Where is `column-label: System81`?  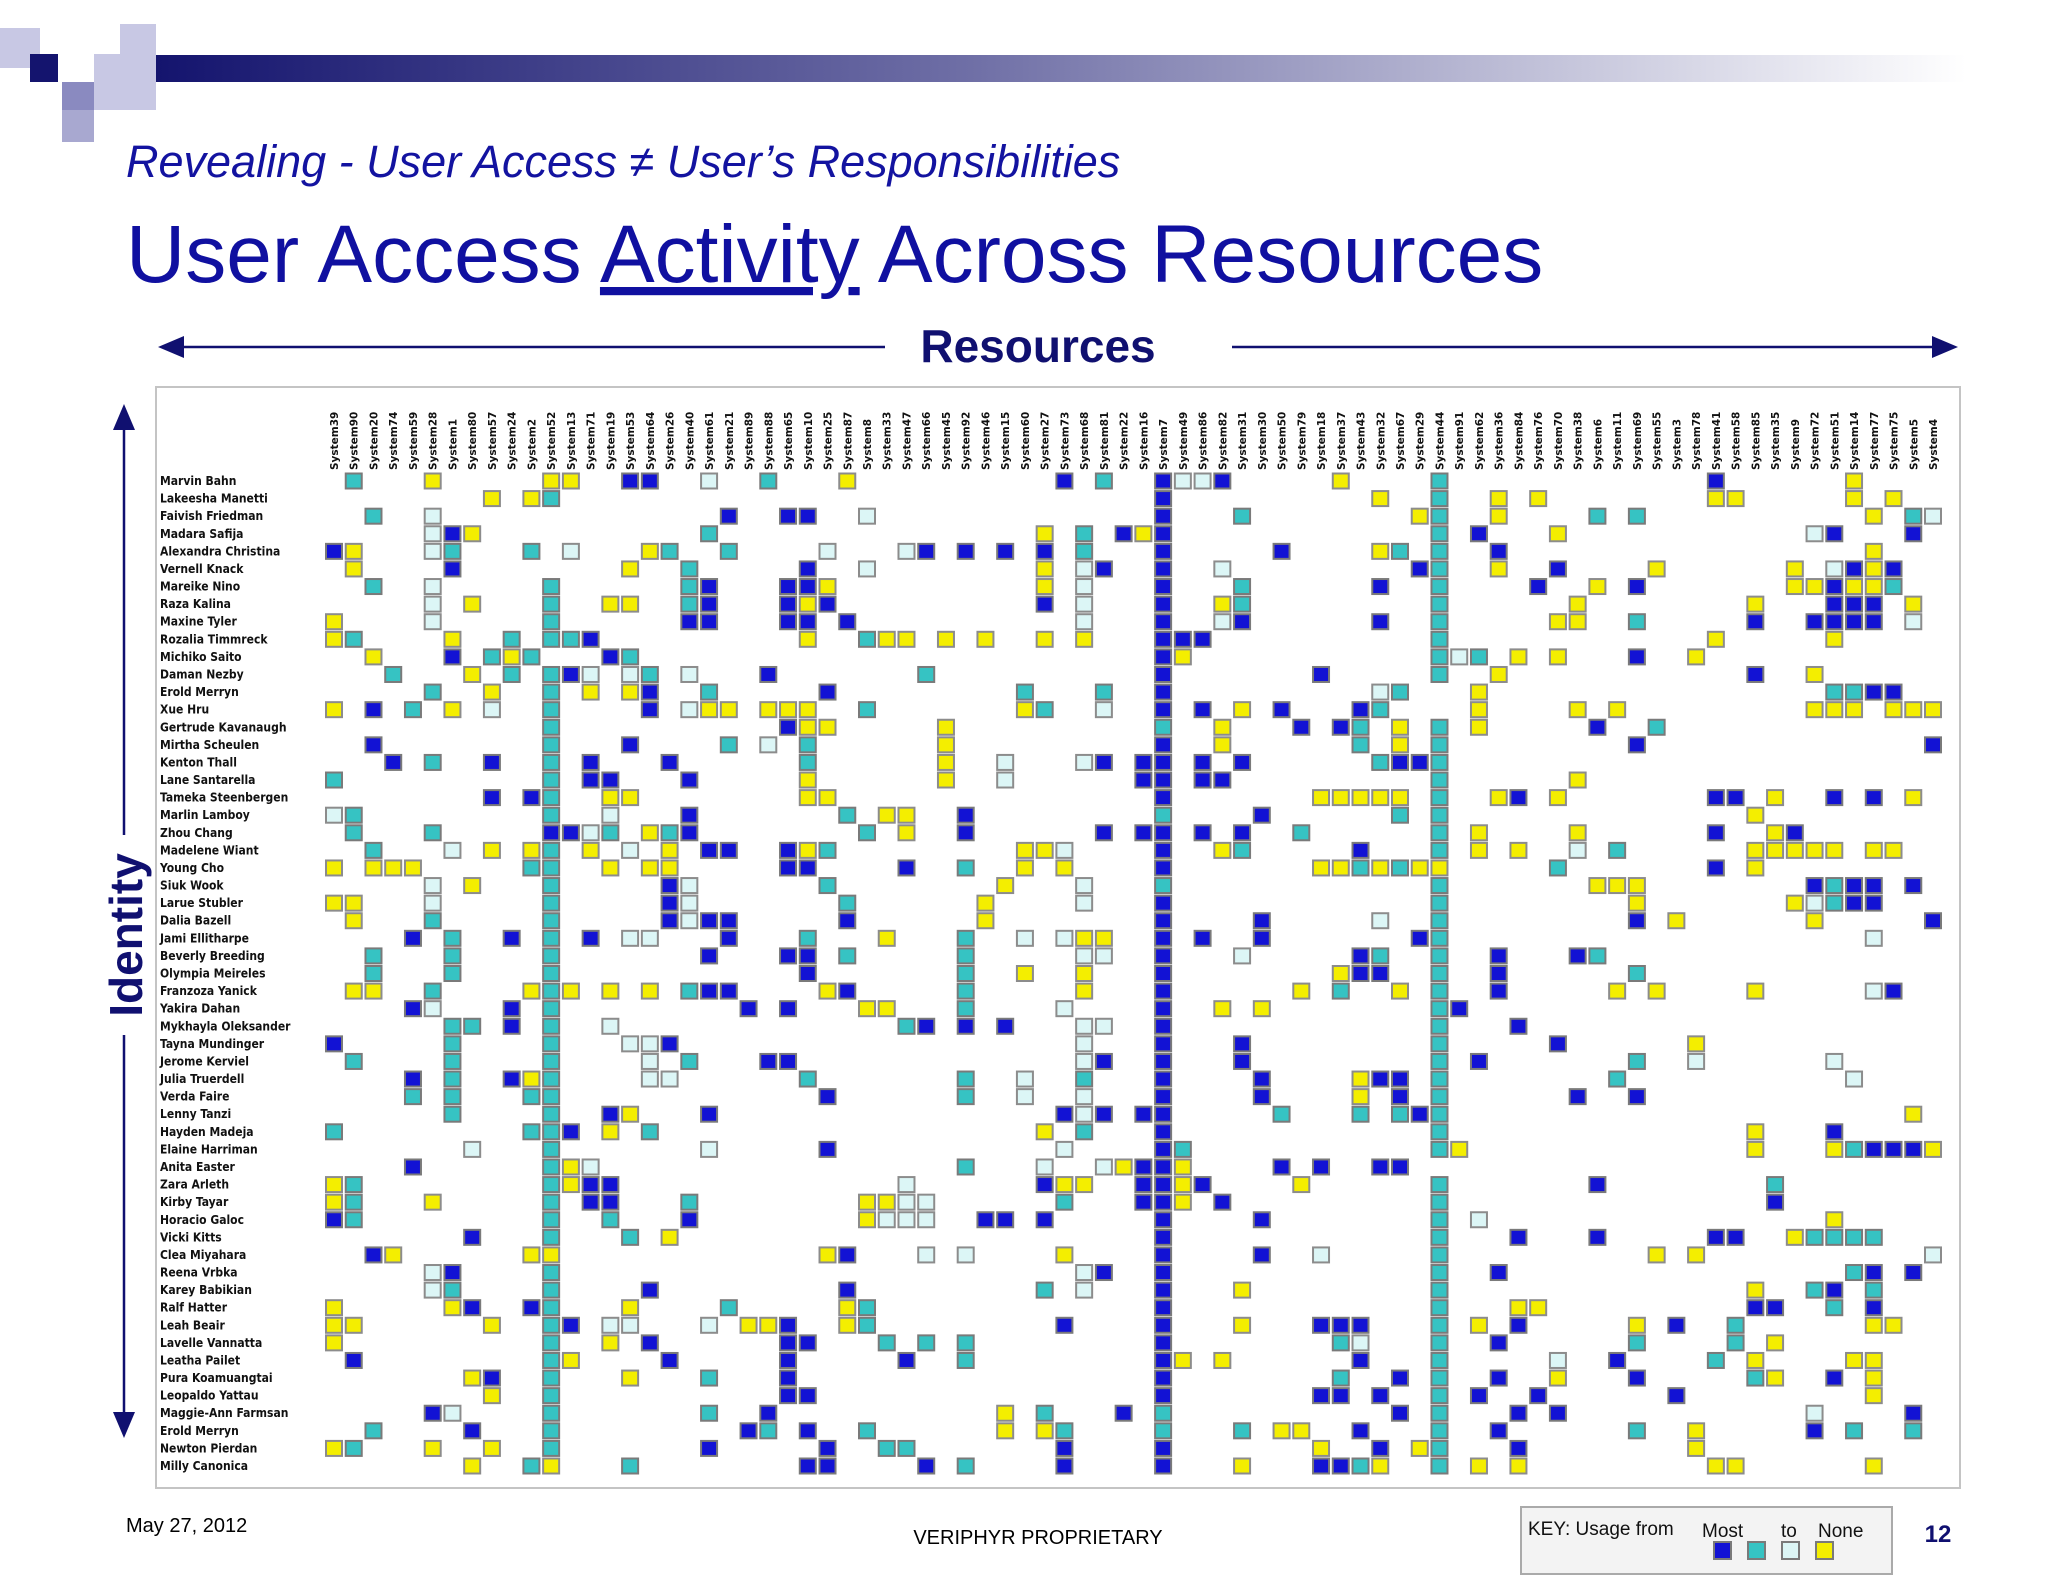
column-label: System81 is located at coordinates (1105, 441).